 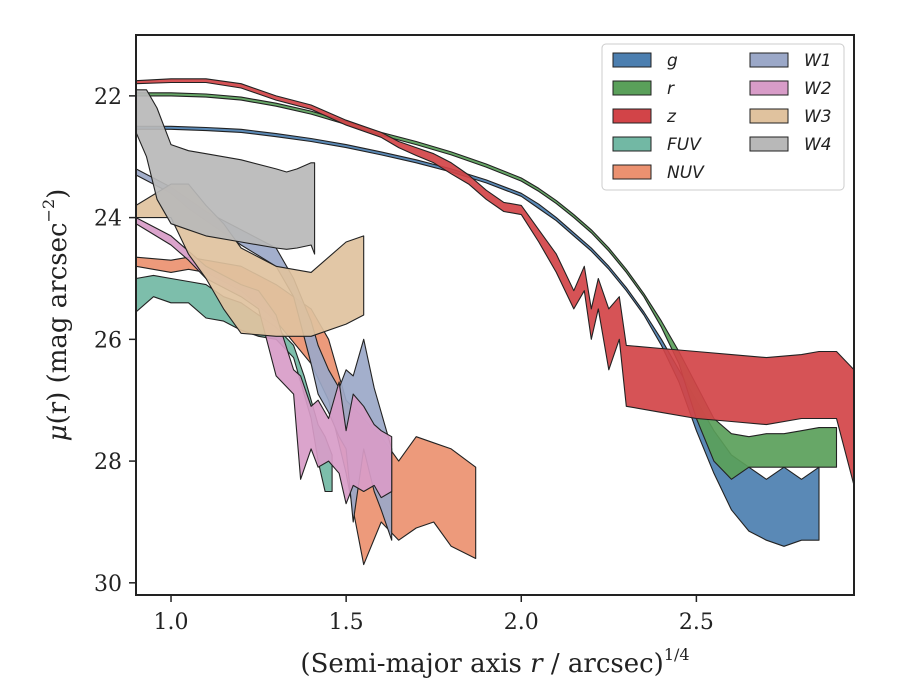 What do you see at coordinates (769, 116) in the screenshot?
I see `legend-swatch-w3` at bounding box center [769, 116].